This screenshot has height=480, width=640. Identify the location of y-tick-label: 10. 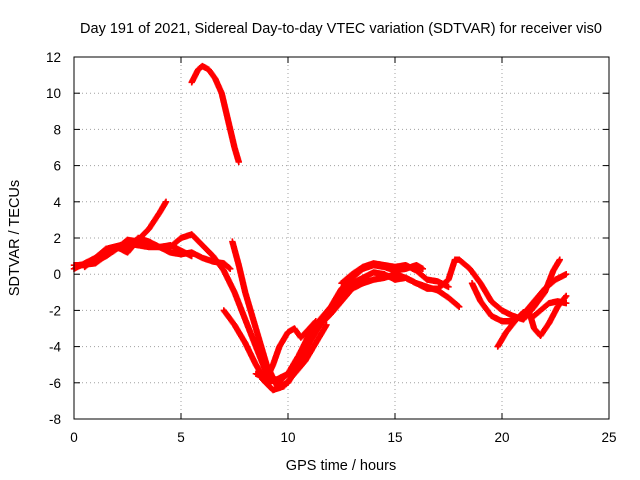
(53, 93).